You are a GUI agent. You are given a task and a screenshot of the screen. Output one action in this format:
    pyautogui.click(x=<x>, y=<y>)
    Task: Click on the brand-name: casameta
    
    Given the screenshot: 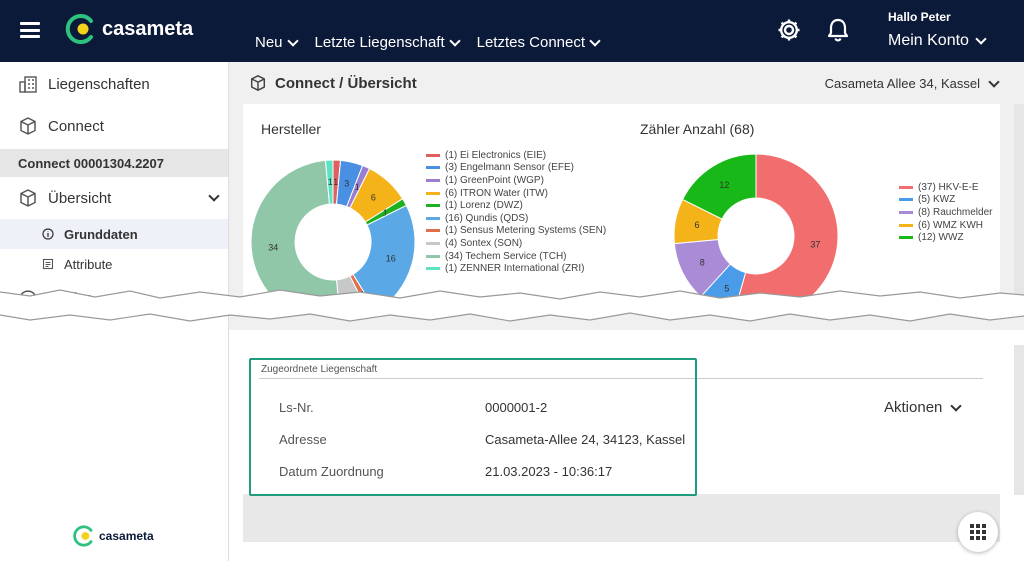 What is the action you would take?
    pyautogui.click(x=148, y=28)
    